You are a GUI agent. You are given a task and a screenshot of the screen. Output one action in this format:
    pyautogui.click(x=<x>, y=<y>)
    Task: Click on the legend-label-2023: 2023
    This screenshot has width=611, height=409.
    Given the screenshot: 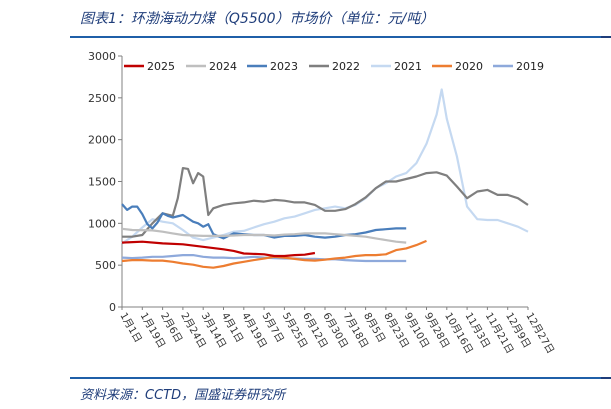 What is the action you would take?
    pyautogui.click(x=284, y=66)
    